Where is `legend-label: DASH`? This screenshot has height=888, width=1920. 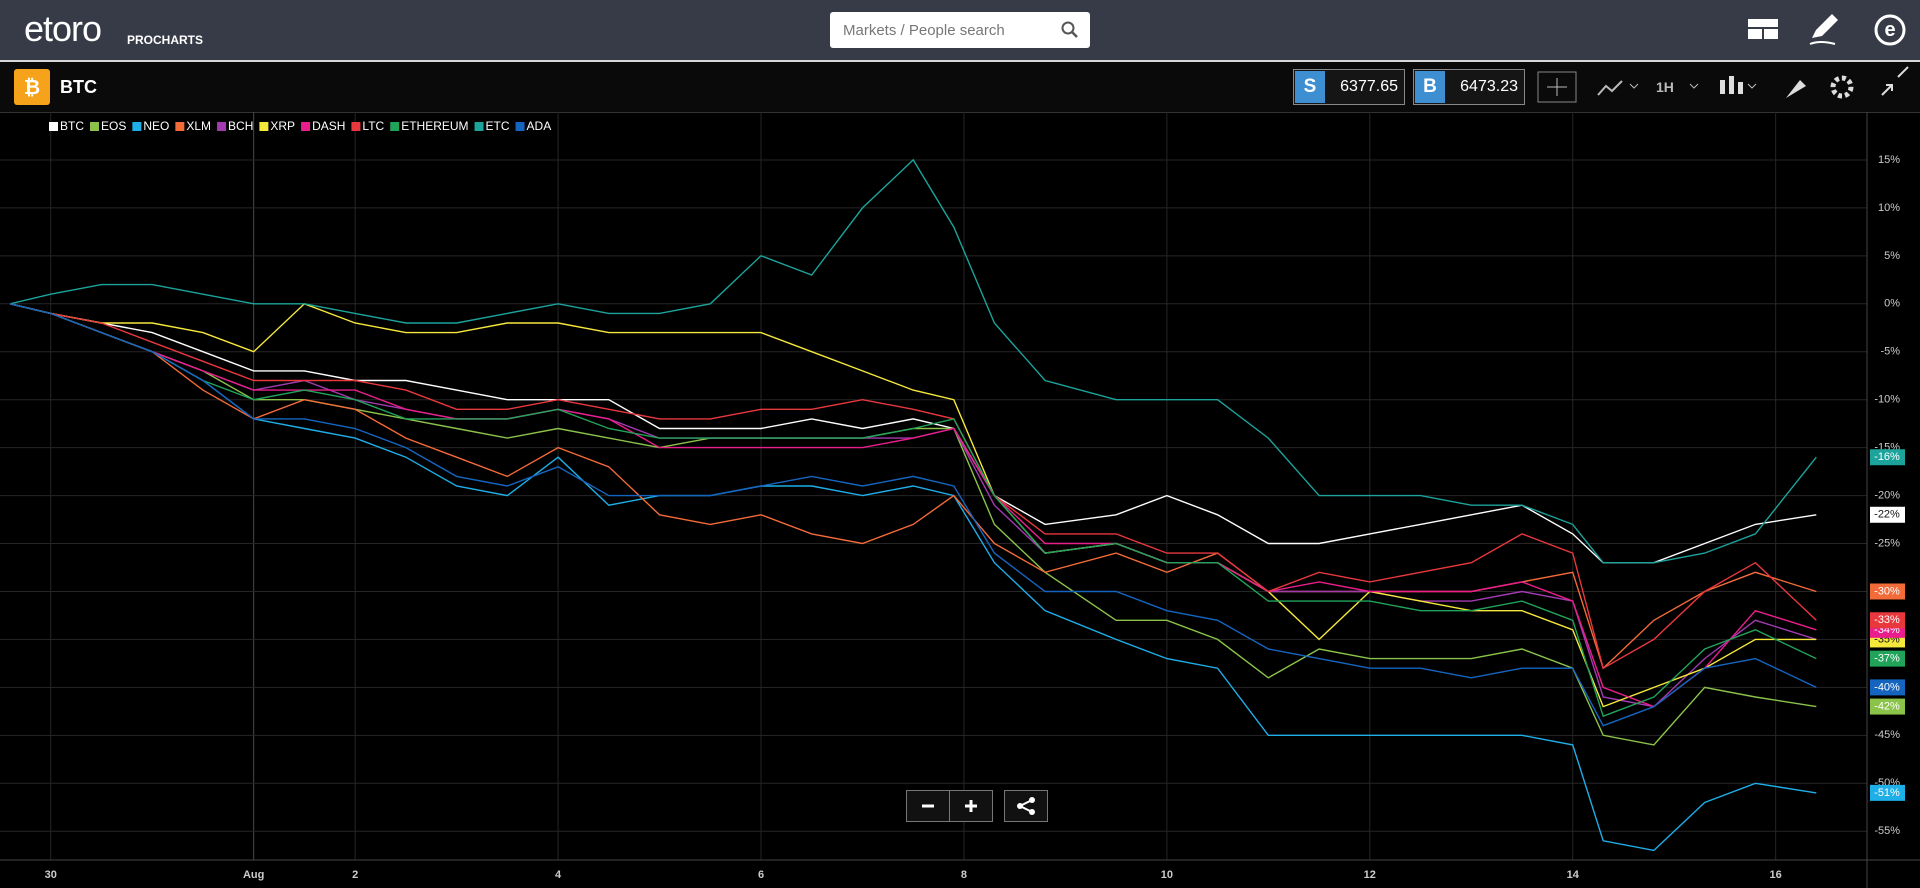
legend-label: DASH is located at coordinates (328, 126).